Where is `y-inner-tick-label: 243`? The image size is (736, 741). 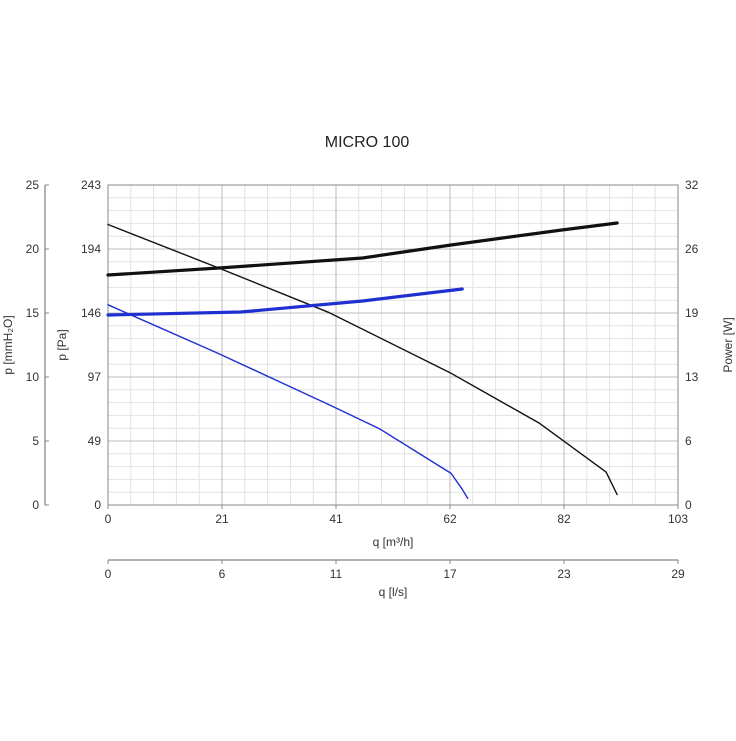 y-inner-tick-label: 243 is located at coordinates (91, 185).